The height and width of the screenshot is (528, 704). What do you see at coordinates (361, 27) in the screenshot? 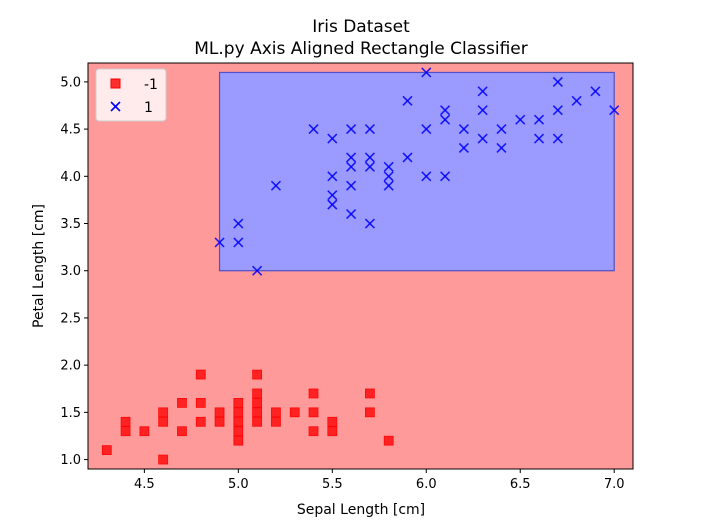
I see `chart-title: Iris Dataset` at bounding box center [361, 27].